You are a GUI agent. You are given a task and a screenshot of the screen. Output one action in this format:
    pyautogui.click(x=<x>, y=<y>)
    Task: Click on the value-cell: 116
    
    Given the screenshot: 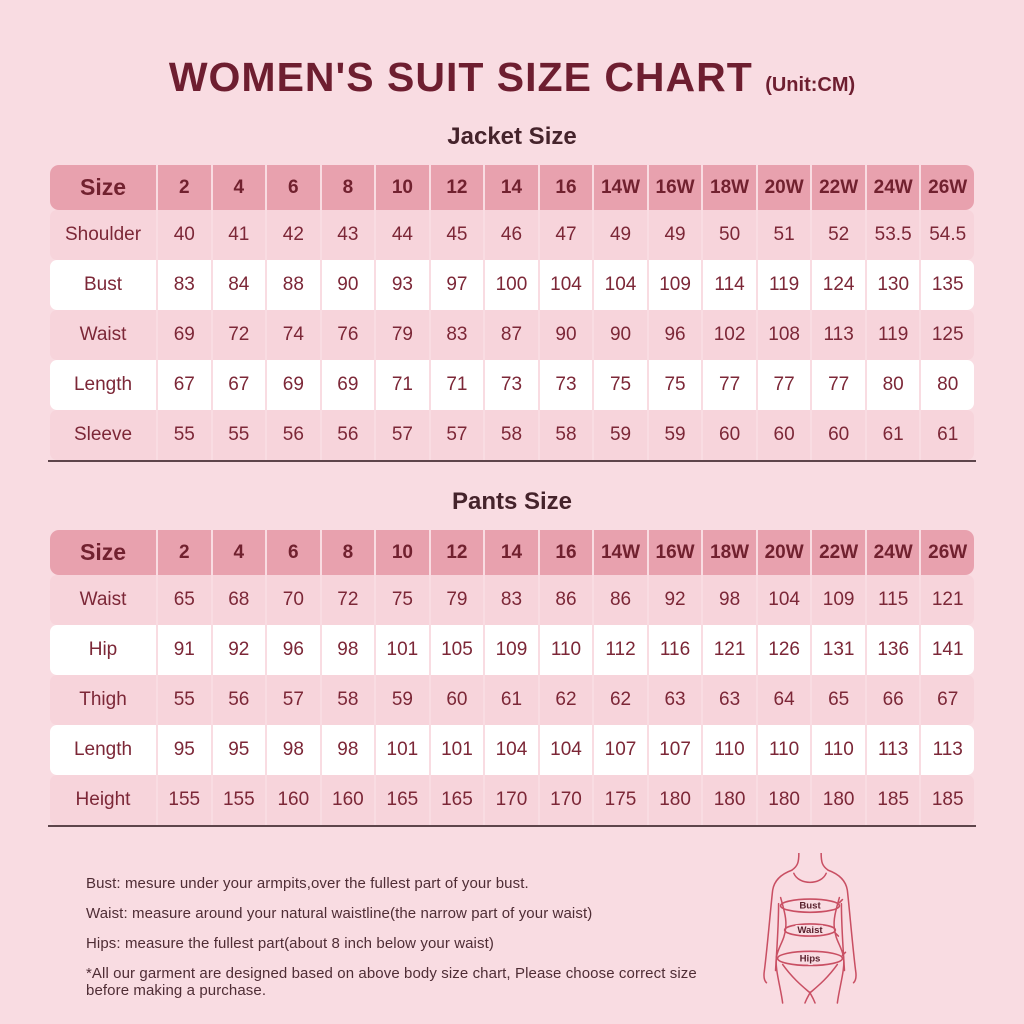 What is the action you would take?
    pyautogui.click(x=675, y=650)
    